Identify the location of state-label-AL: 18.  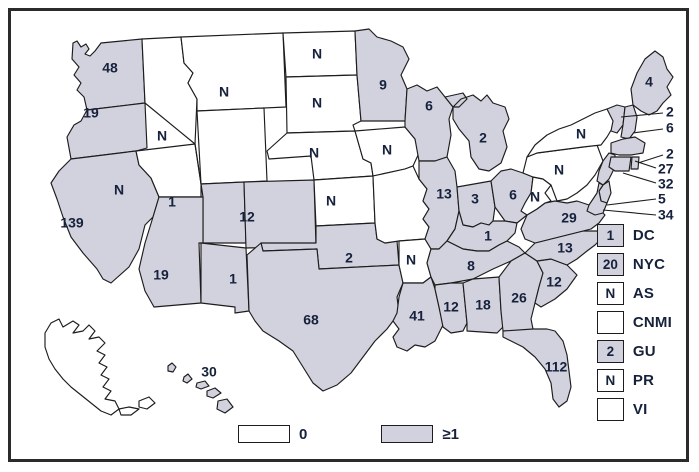
(483, 305).